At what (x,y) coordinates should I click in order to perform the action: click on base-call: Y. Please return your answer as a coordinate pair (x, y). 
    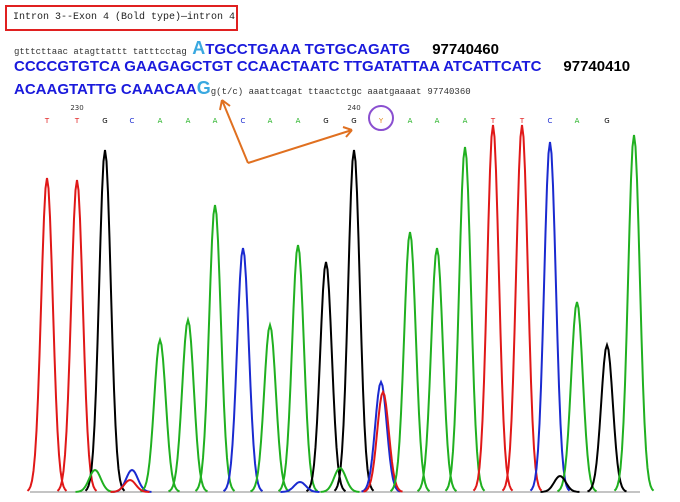
    Looking at the image, I should click on (381, 121).